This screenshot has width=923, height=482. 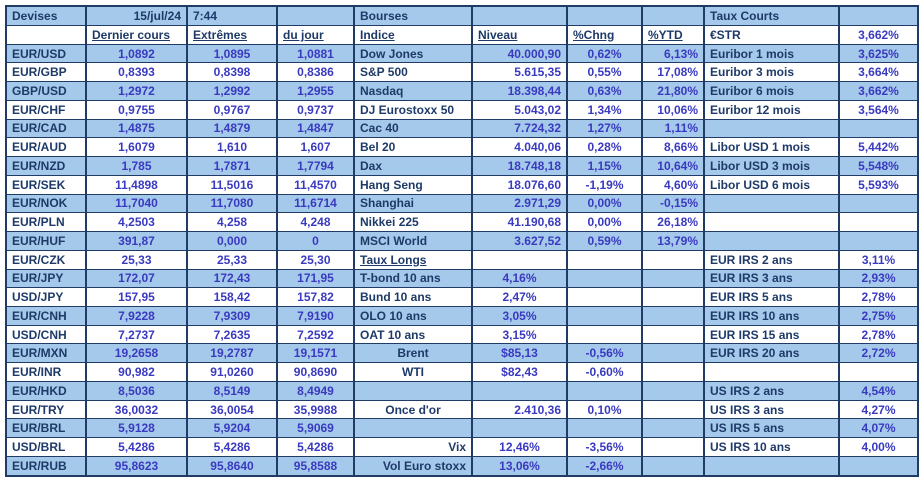 I want to click on currency-pair-label: USD/JPY, so click(x=46, y=297).